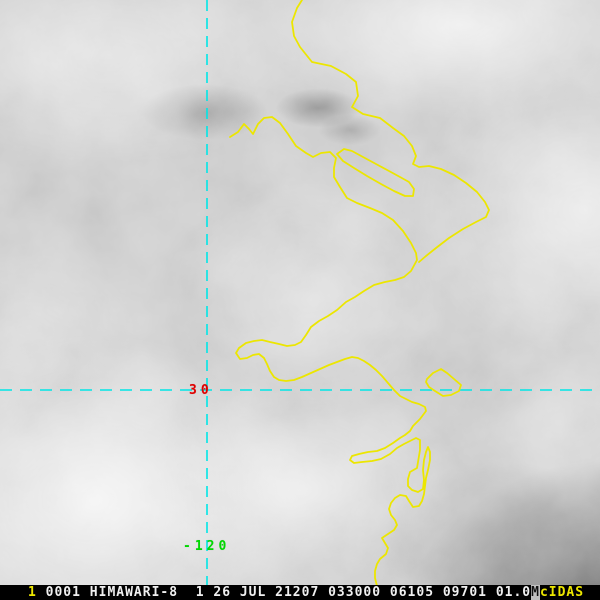  What do you see at coordinates (32, 592) in the screenshot?
I see `frame-number: 1` at bounding box center [32, 592].